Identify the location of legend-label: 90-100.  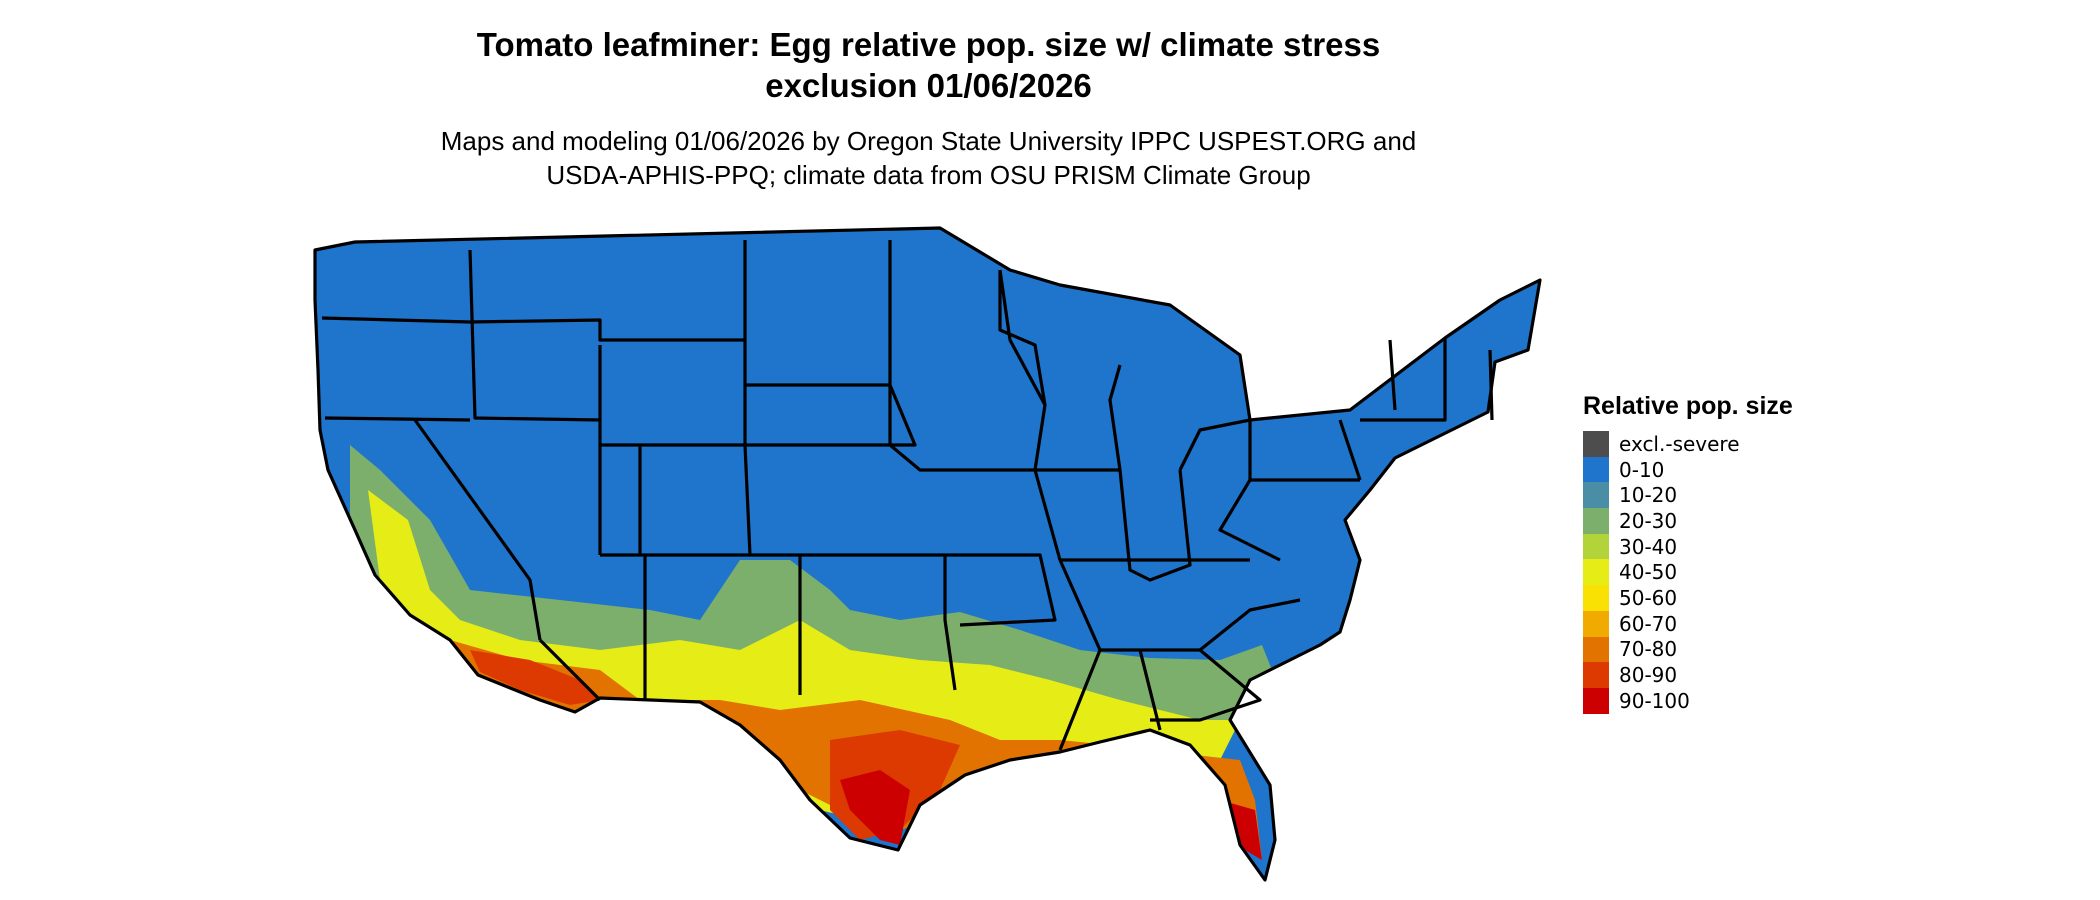
(1654, 700).